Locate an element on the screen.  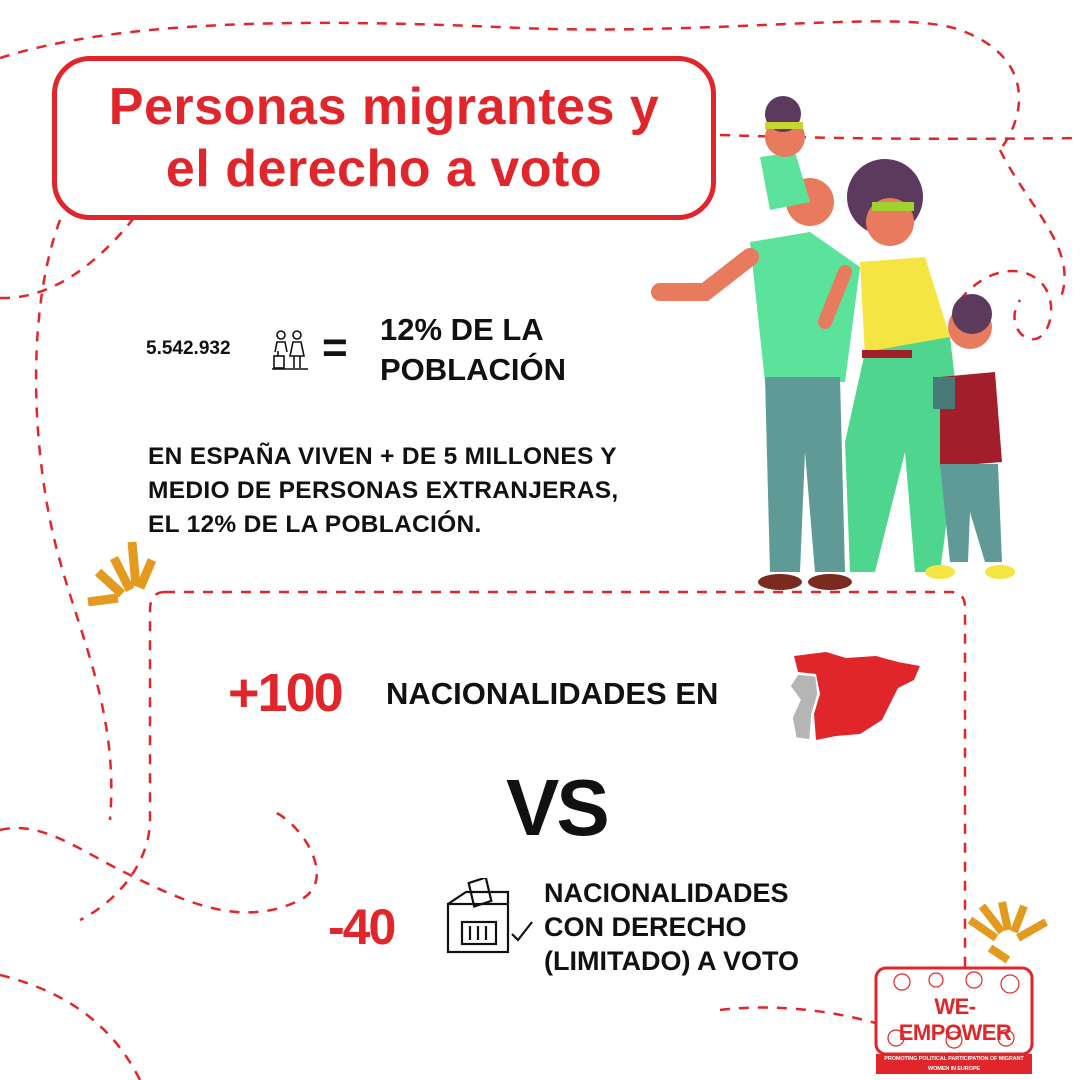
plus-nationalities-value: +100 is located at coordinates (286, 693).